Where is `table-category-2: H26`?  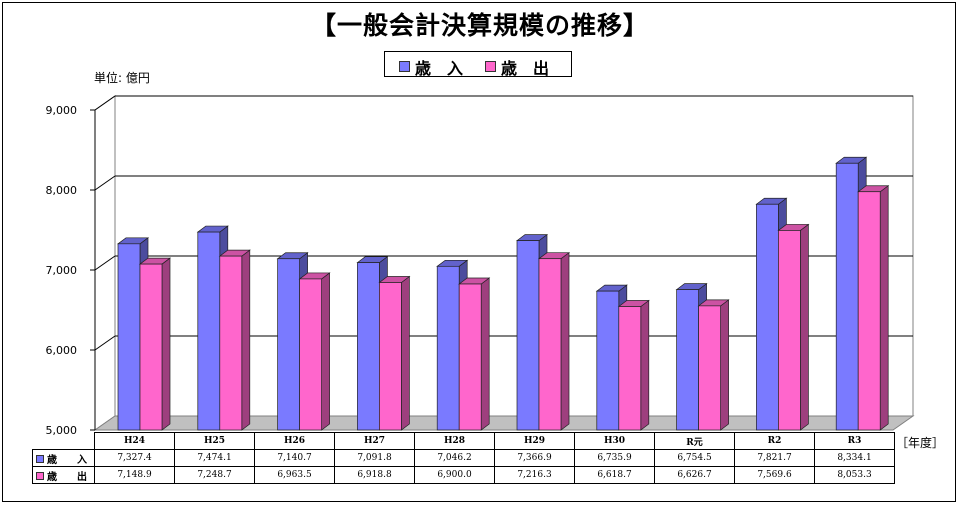 table-category-2: H26 is located at coordinates (294, 441).